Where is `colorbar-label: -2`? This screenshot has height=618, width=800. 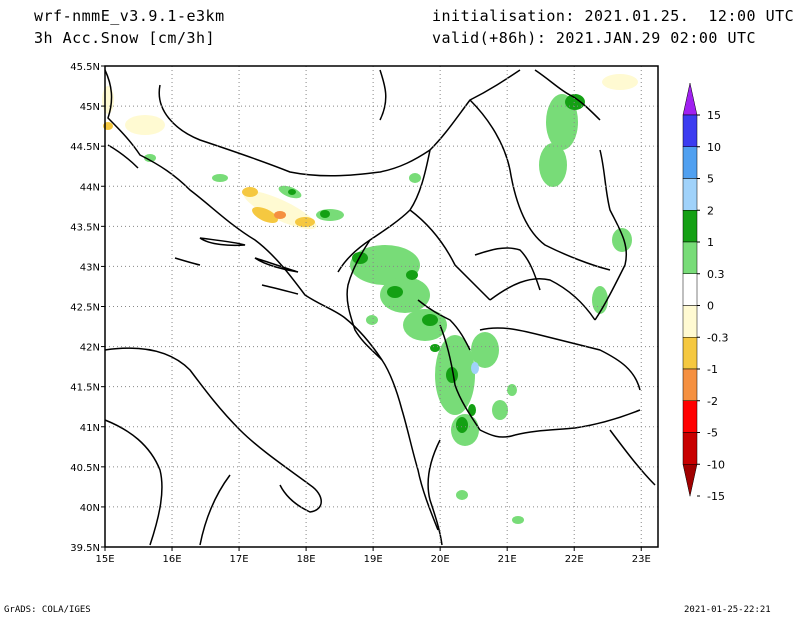
colorbar-label: -2 is located at coordinates (712, 401).